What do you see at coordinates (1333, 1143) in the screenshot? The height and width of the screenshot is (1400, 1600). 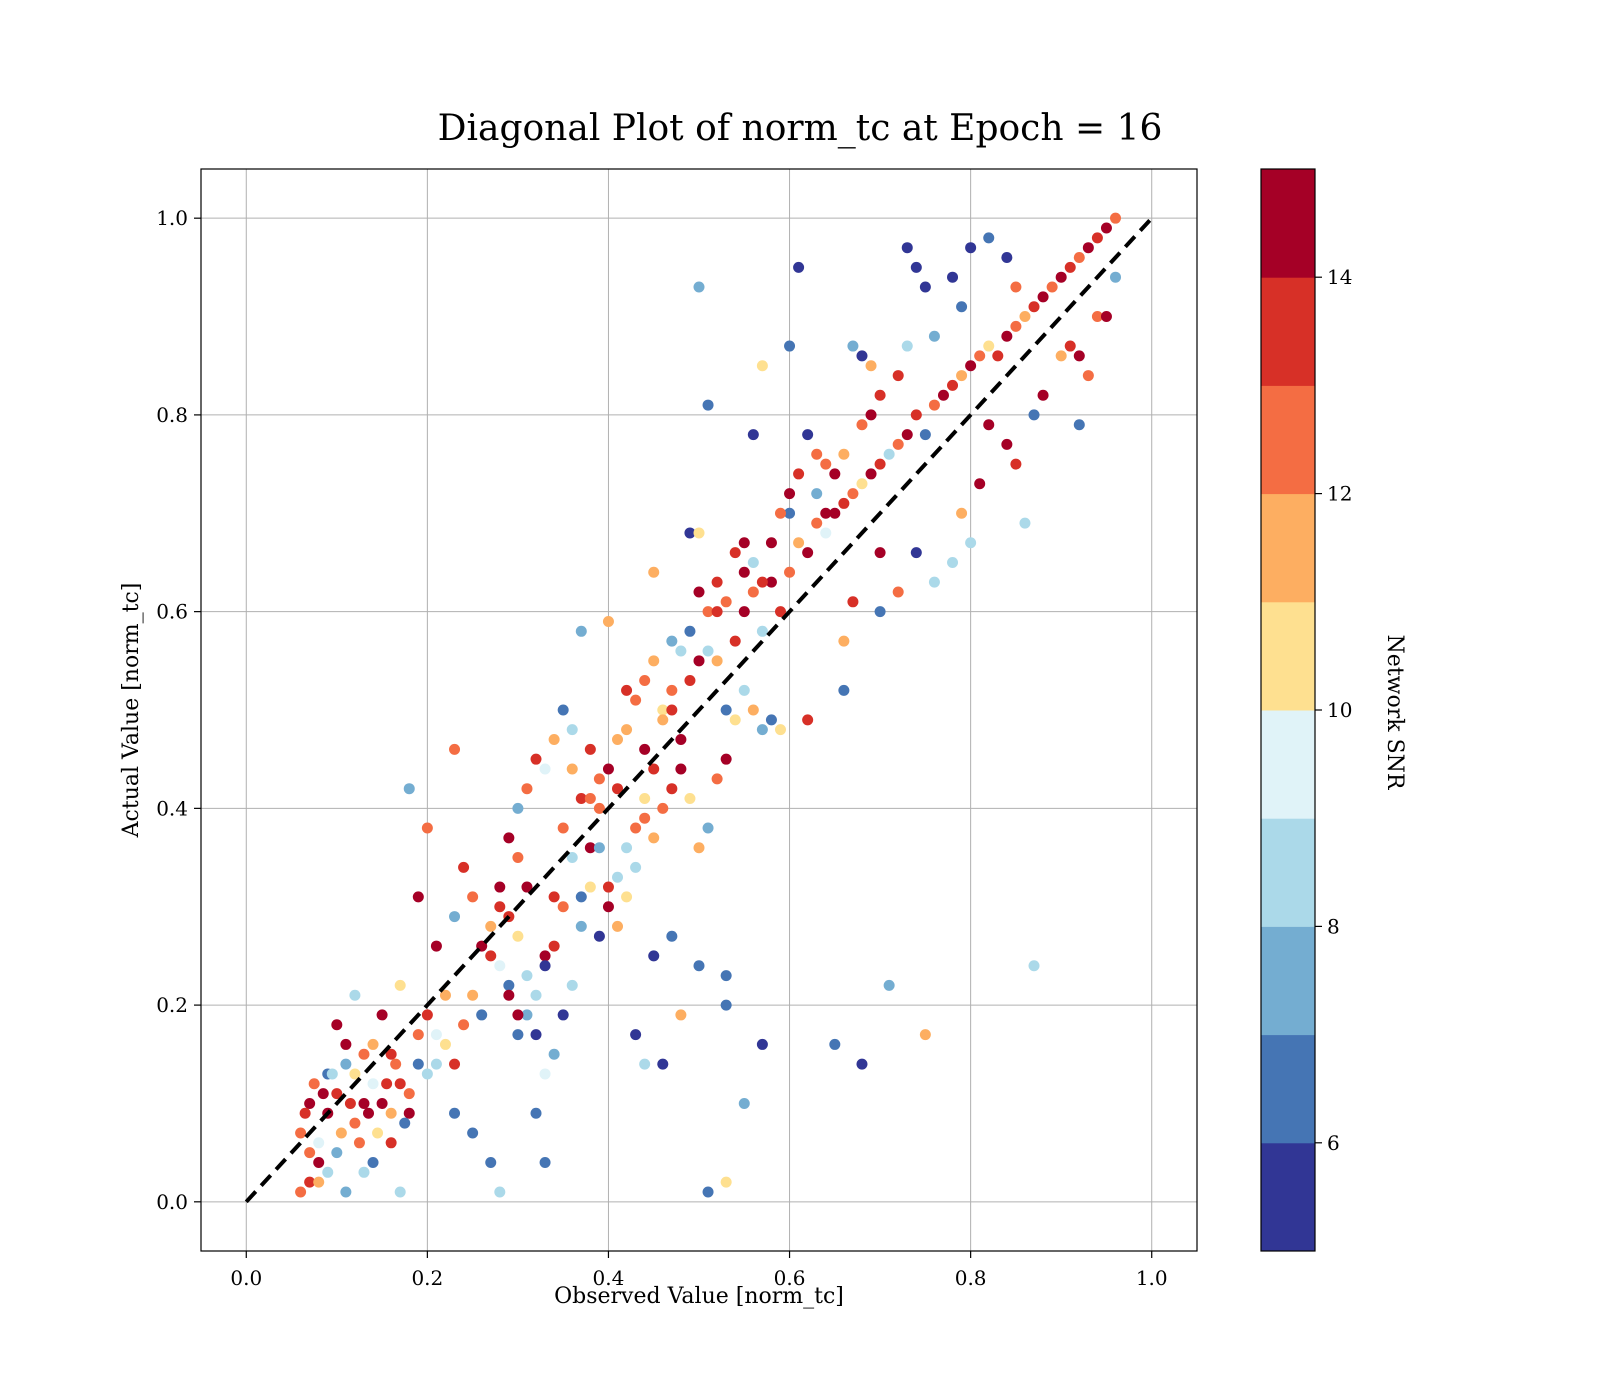 I see `colorbar-tick-label: 6` at bounding box center [1333, 1143].